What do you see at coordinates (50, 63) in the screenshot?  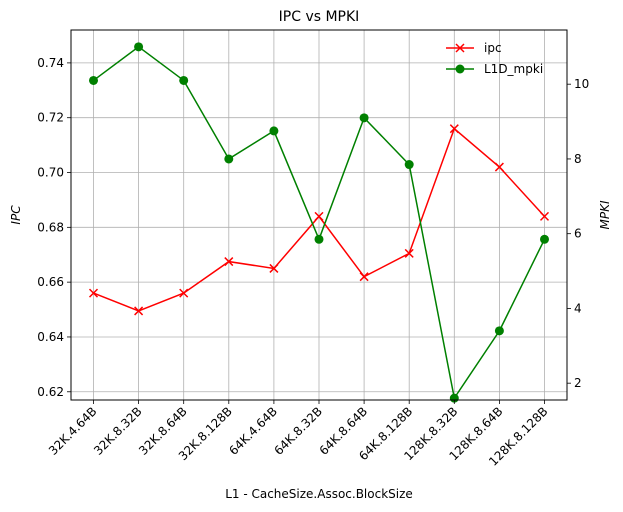 I see `y-left-tick-label: 0.74` at bounding box center [50, 63].